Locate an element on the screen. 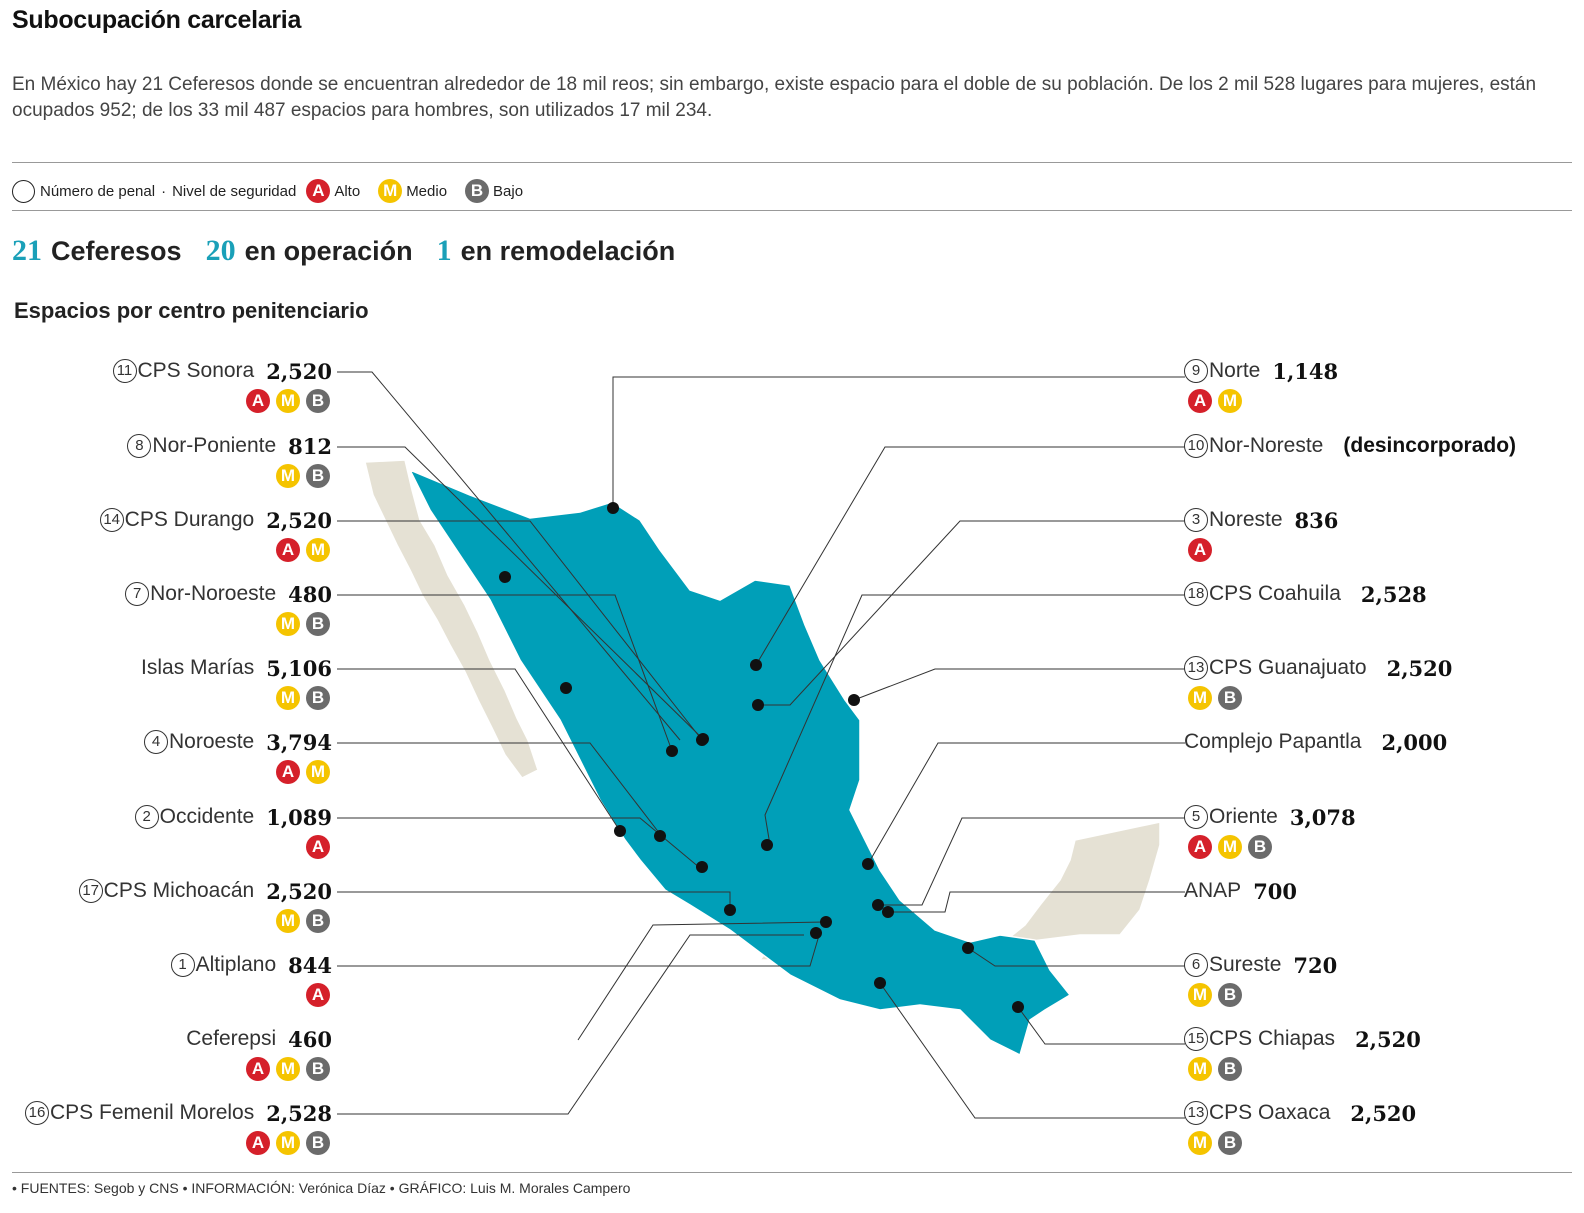 This screenshot has height=1213, width=1584. center-number-circle: 15 is located at coordinates (1196, 1039).